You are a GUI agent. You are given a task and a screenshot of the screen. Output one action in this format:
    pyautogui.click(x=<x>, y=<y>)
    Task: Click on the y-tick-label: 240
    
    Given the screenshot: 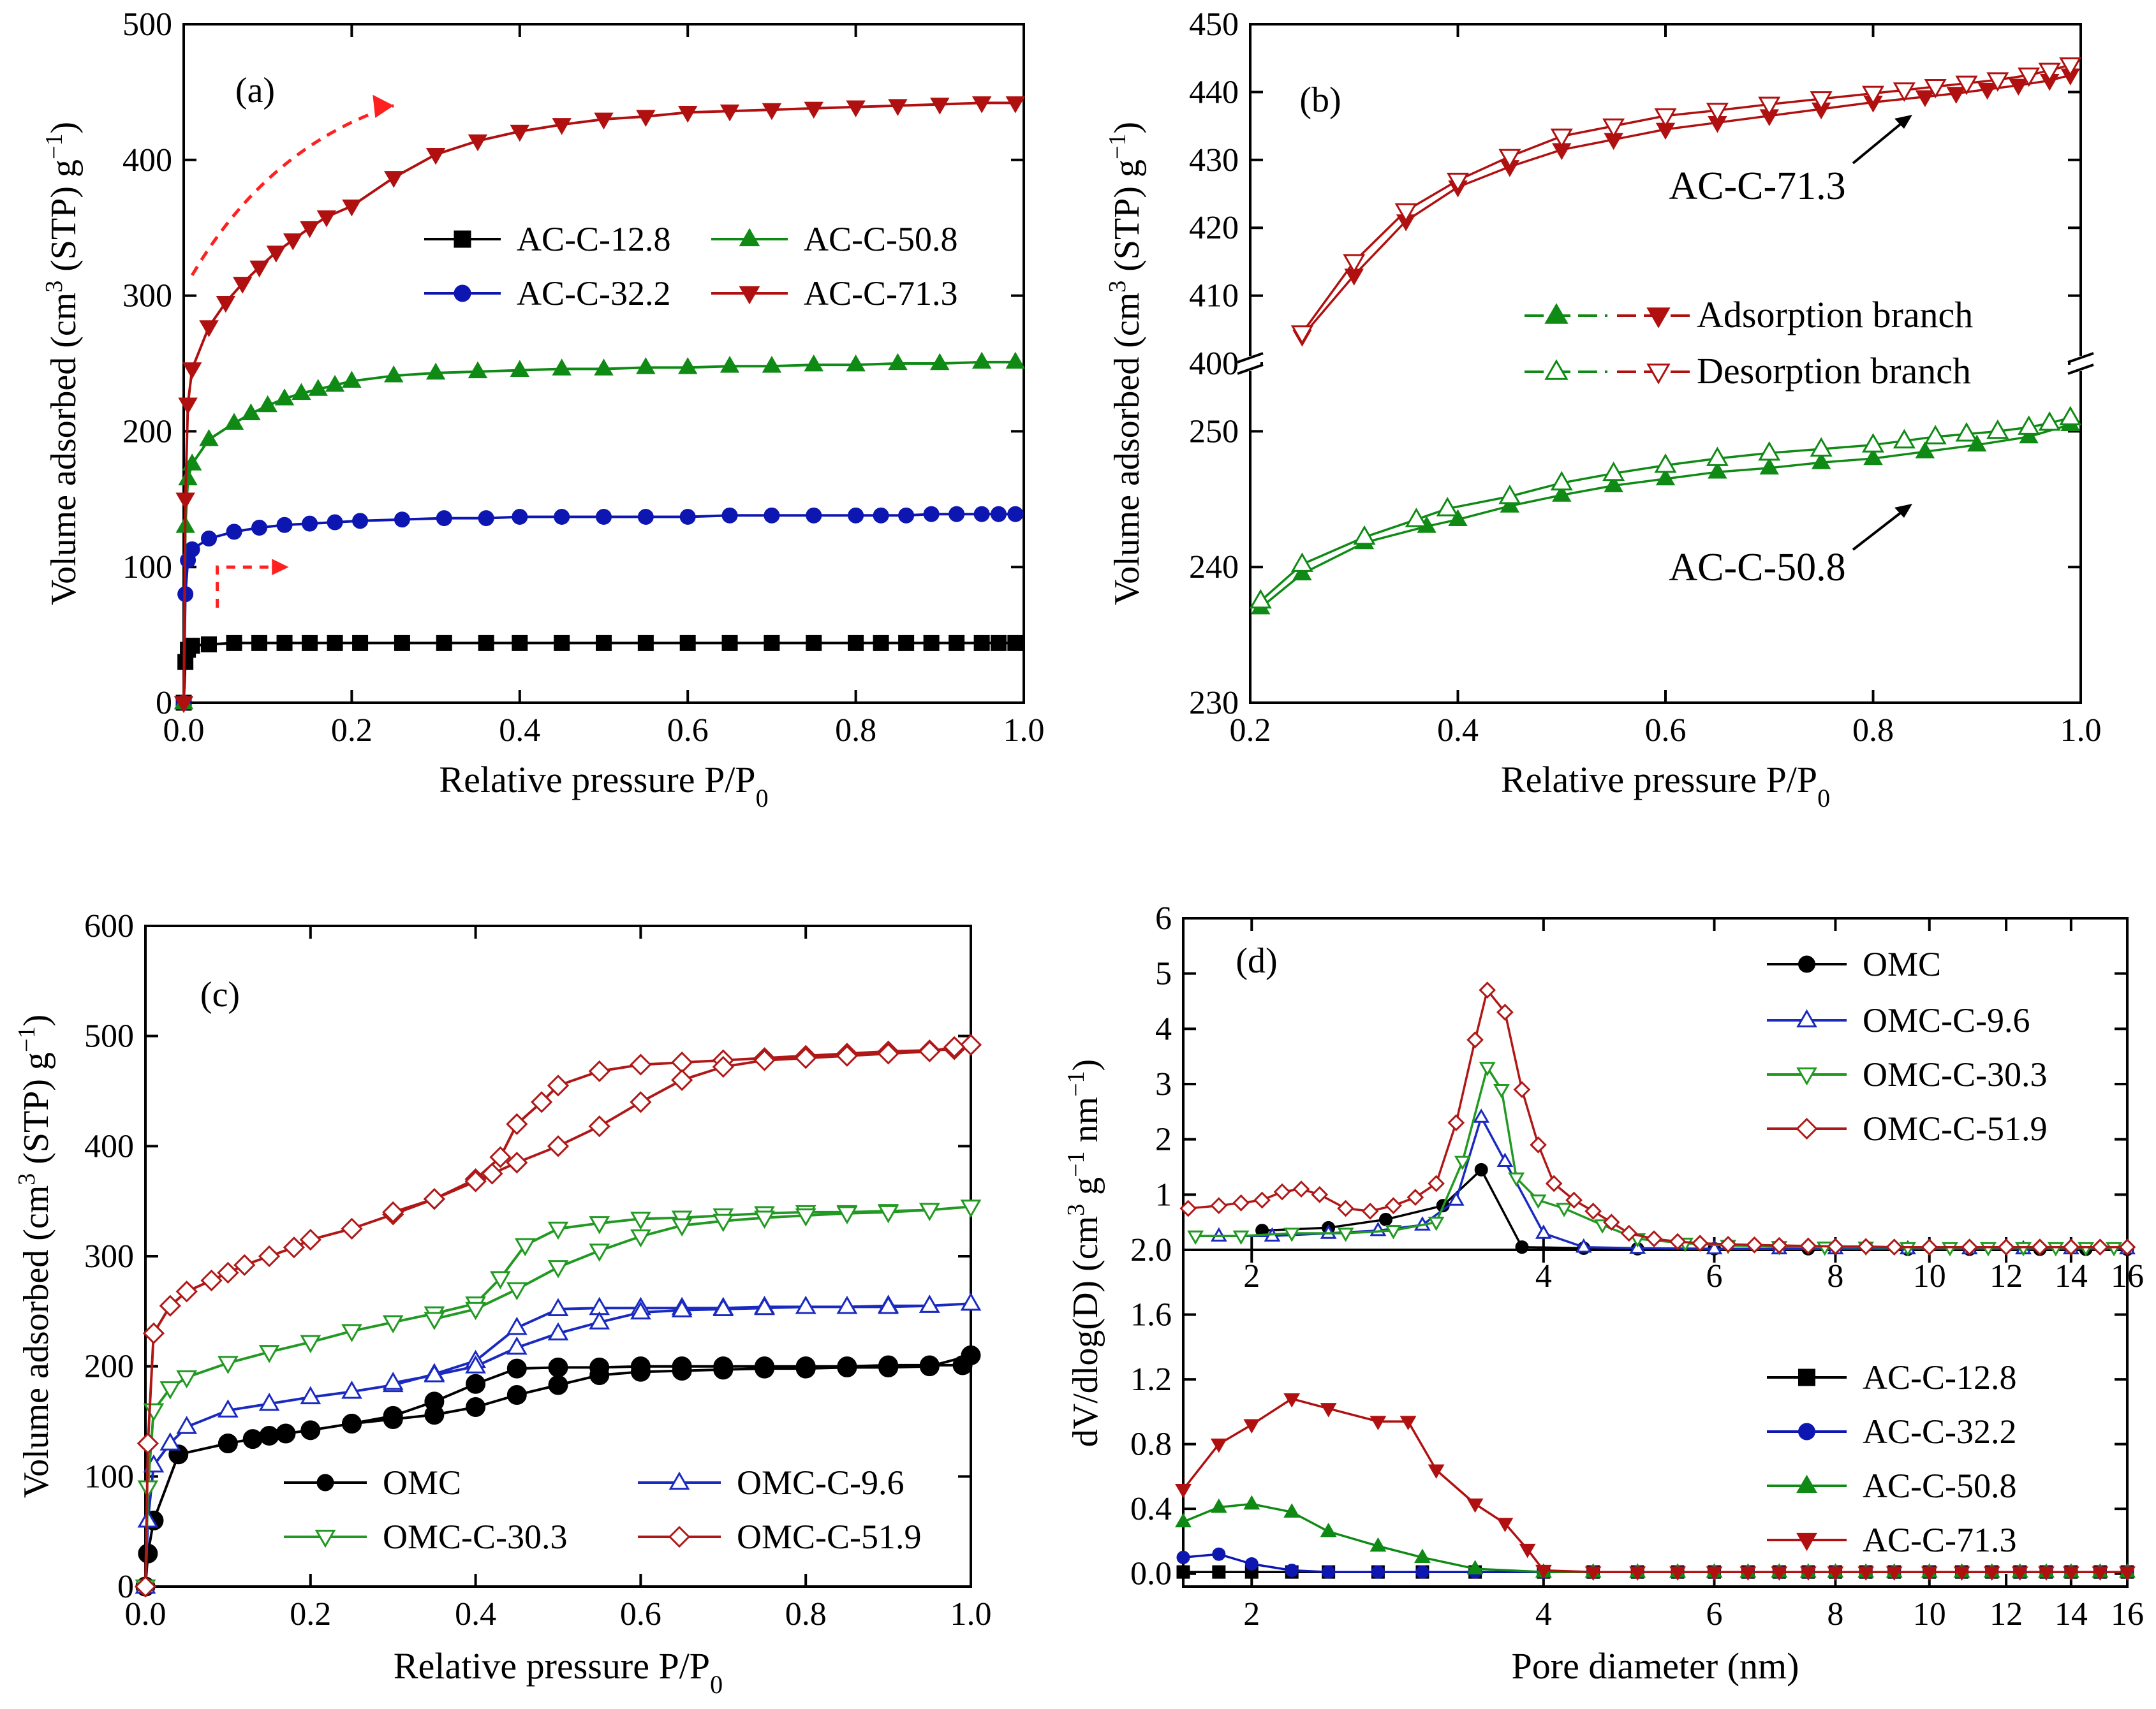 What is the action you would take?
    pyautogui.click(x=1214, y=567)
    